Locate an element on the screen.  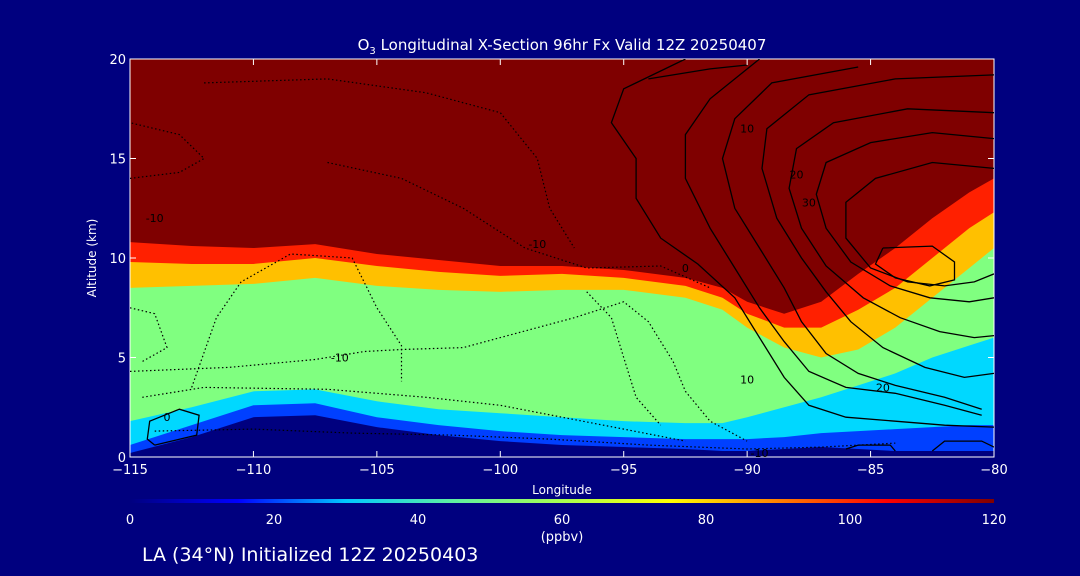
x-tick-label: −105 is located at coordinates (377, 470).